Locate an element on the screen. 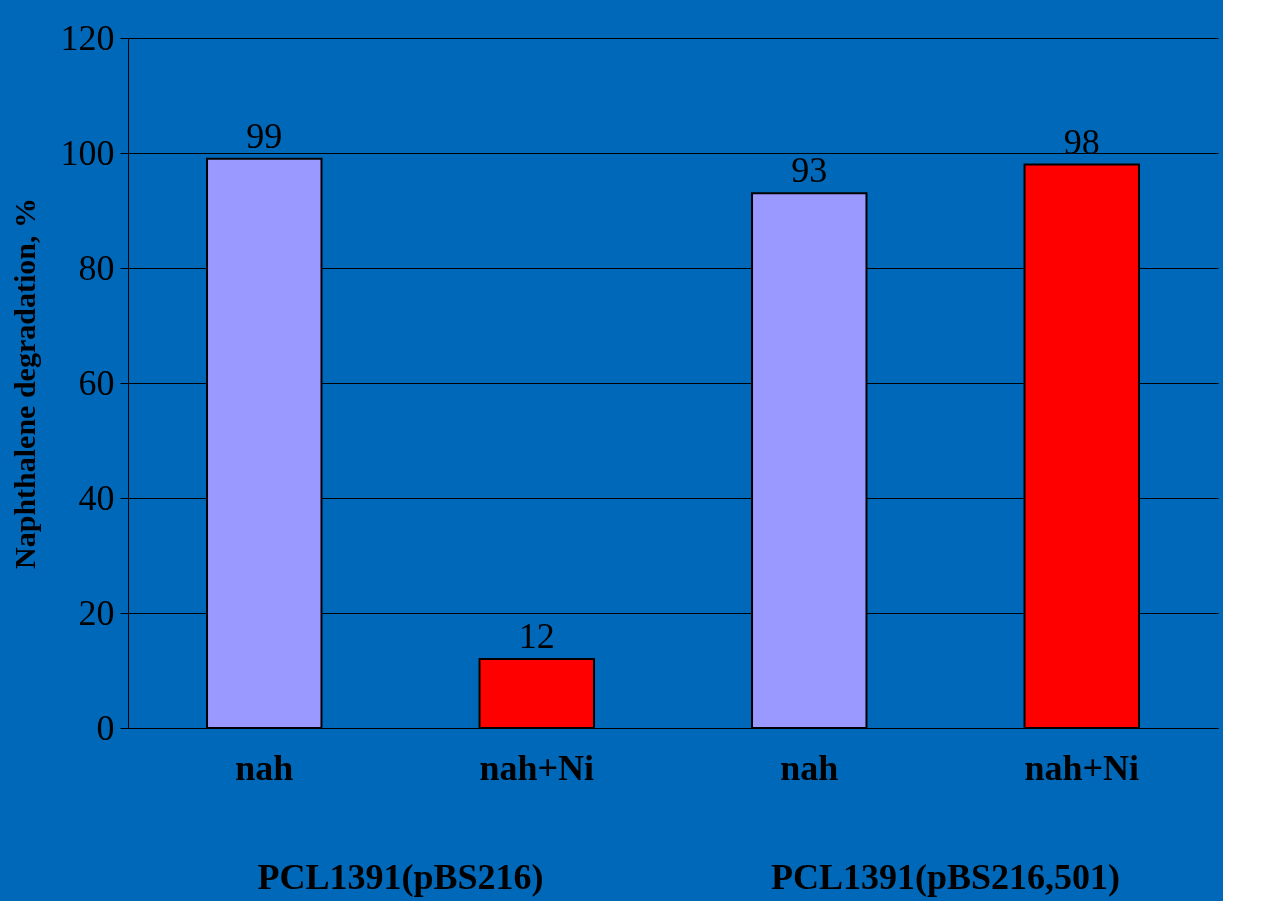 Image resolution: width=1284 pixels, height=904 pixels. data-label: 99 is located at coordinates (264, 135).